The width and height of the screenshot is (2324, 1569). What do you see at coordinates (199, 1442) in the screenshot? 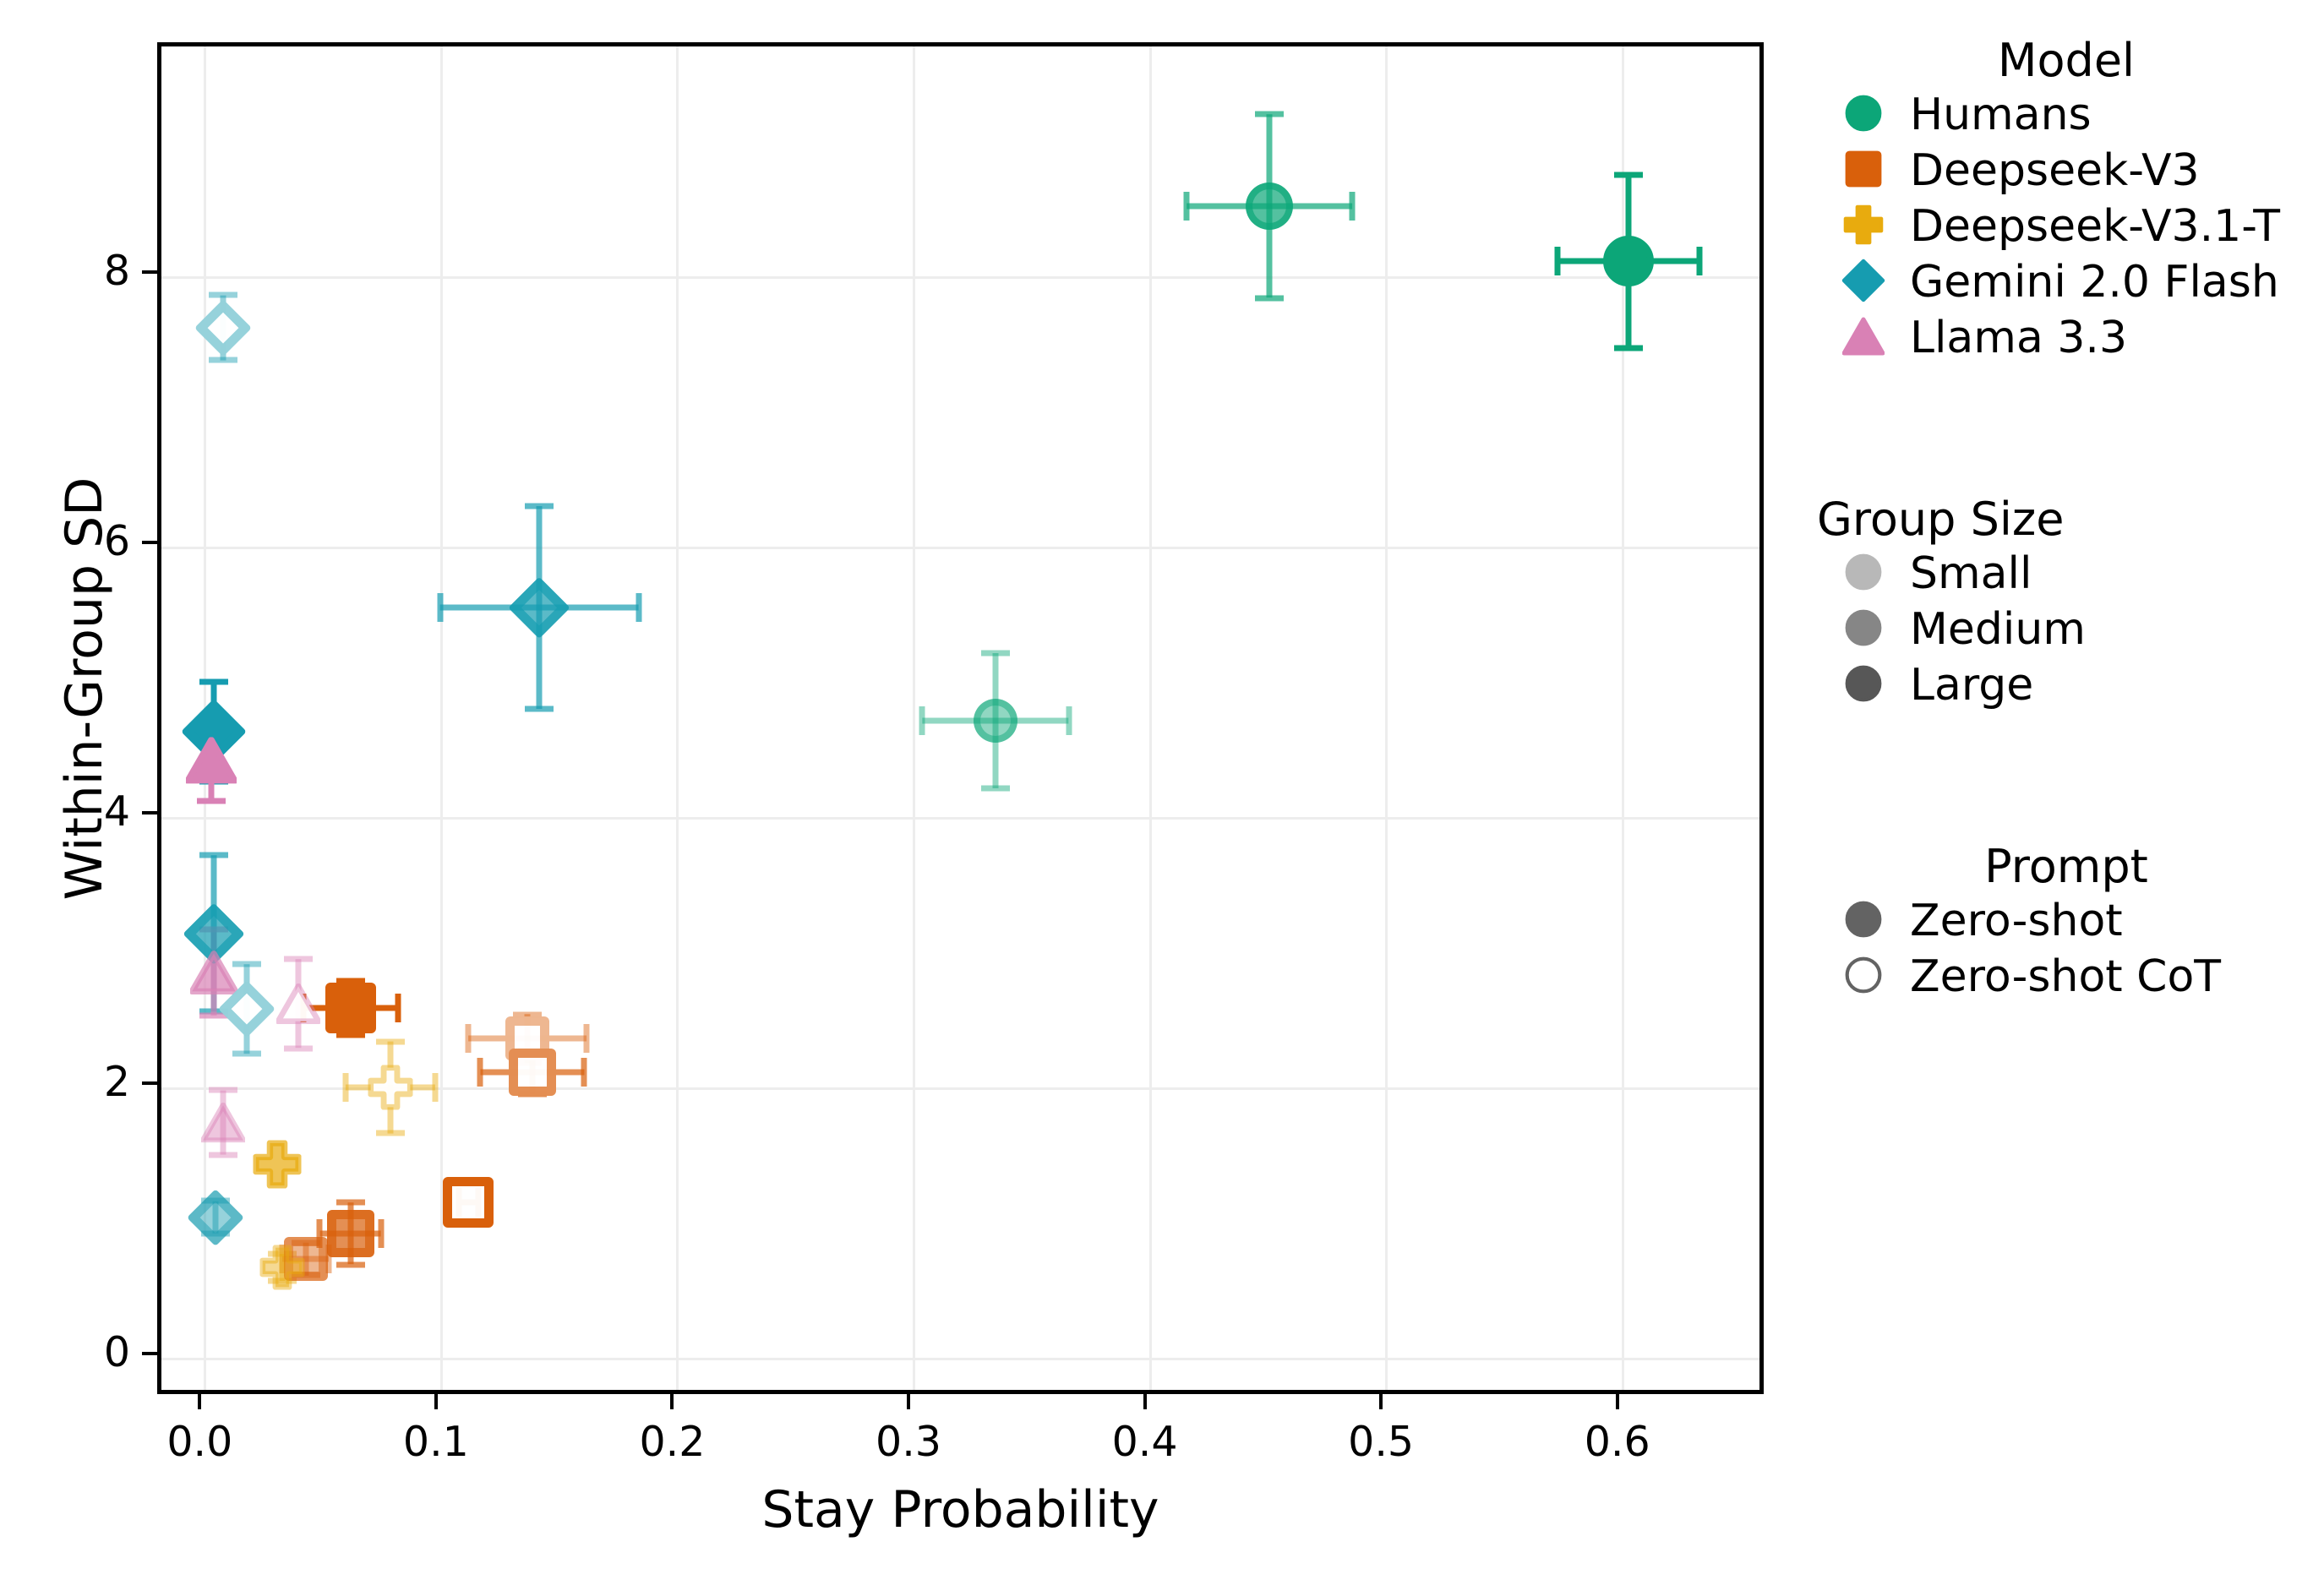
I see `x-tick-label: 0.0` at bounding box center [199, 1442].